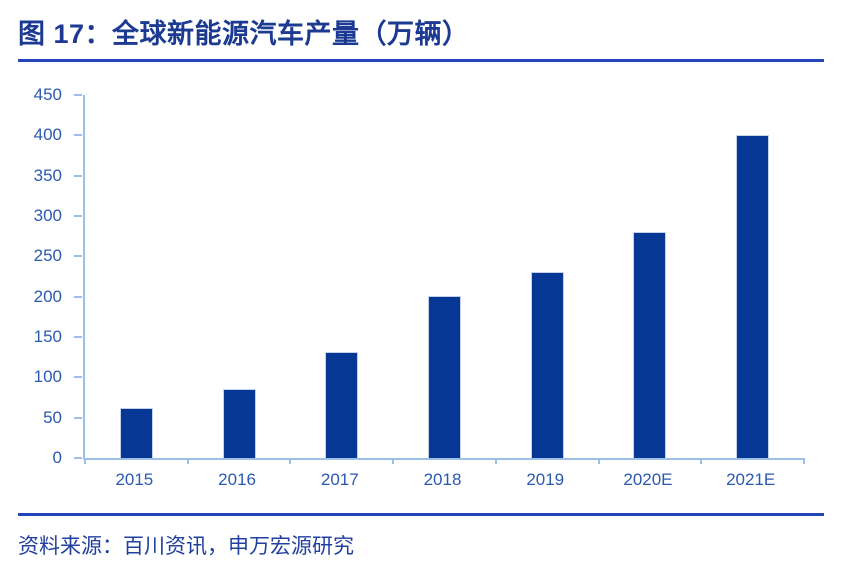  What do you see at coordinates (47, 336) in the screenshot?
I see `y-tick-label-150: 150` at bounding box center [47, 336].